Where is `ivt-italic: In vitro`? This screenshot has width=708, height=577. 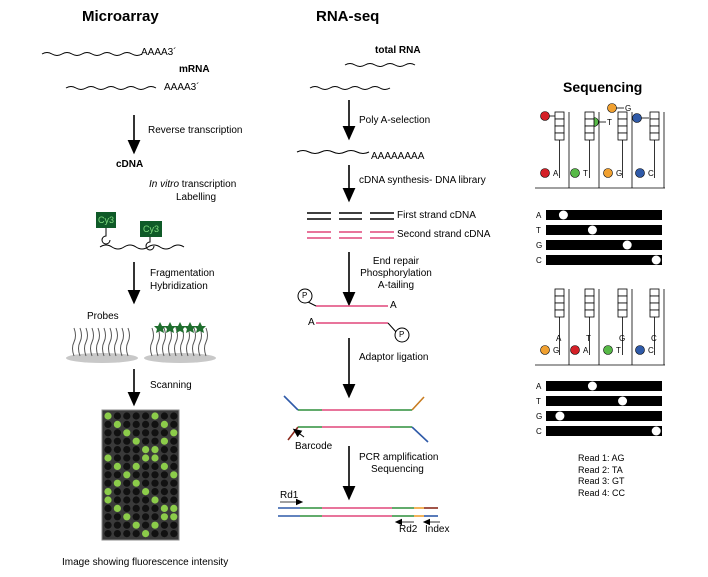 ivt-italic: In vitro is located at coordinates (164, 184).